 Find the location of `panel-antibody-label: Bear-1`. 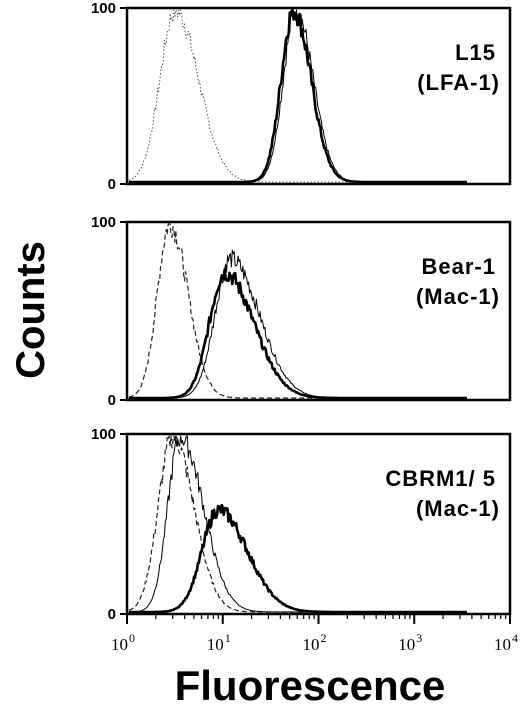

panel-antibody-label: Bear-1 is located at coordinates (459, 266).